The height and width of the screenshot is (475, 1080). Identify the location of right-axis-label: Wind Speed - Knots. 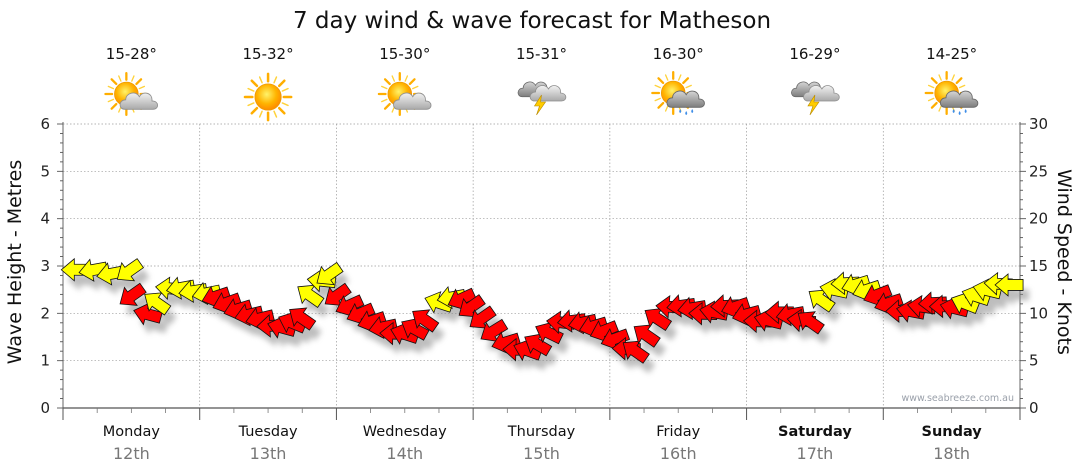
(1064, 262).